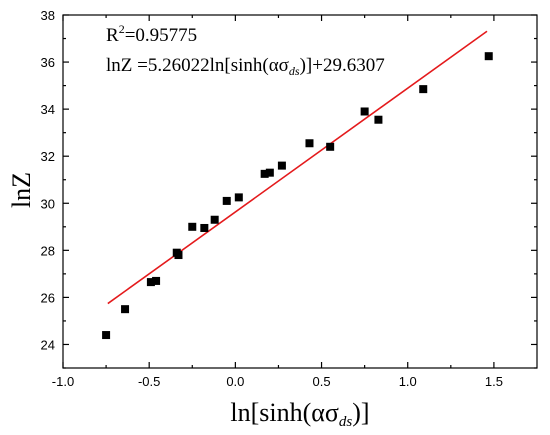  I want to click on x-tick-label: 0.5, so click(322, 381).